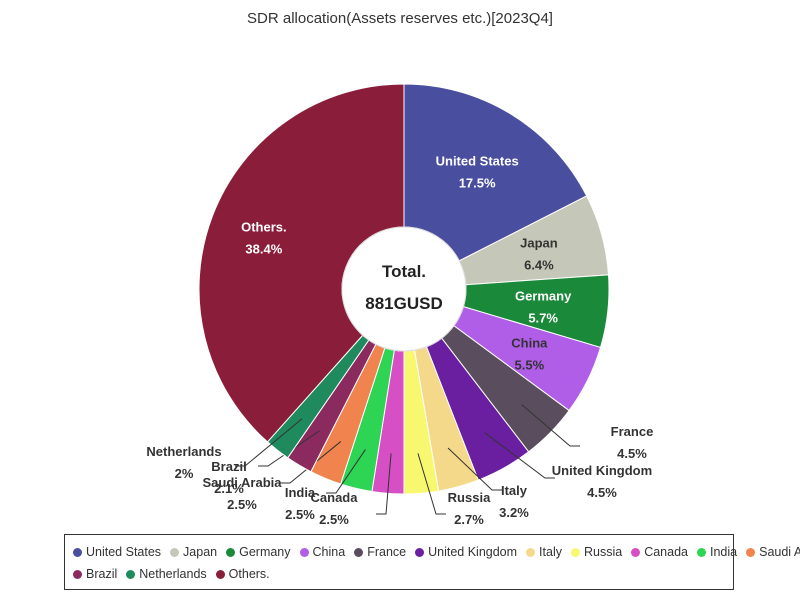 This screenshot has width=800, height=600. I want to click on slice-name-label: Netherlands, so click(183, 451).